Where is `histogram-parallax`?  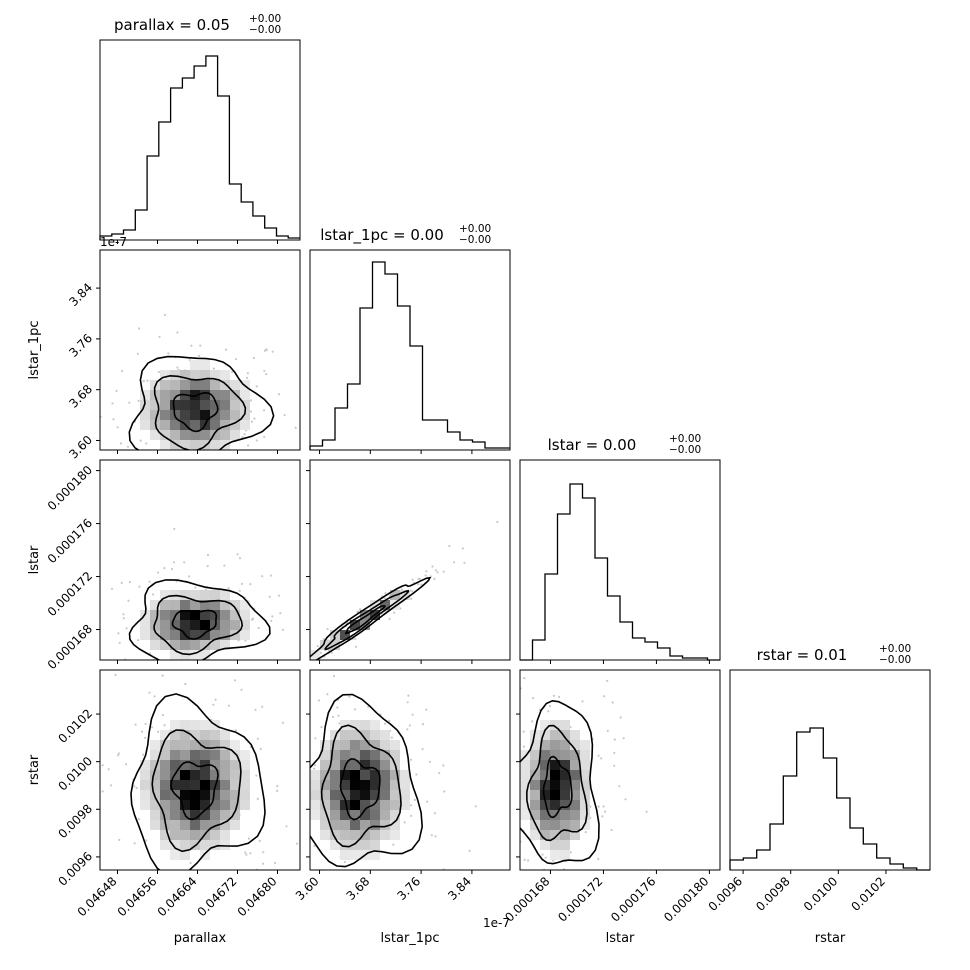
histogram-parallax is located at coordinates (200, 140).